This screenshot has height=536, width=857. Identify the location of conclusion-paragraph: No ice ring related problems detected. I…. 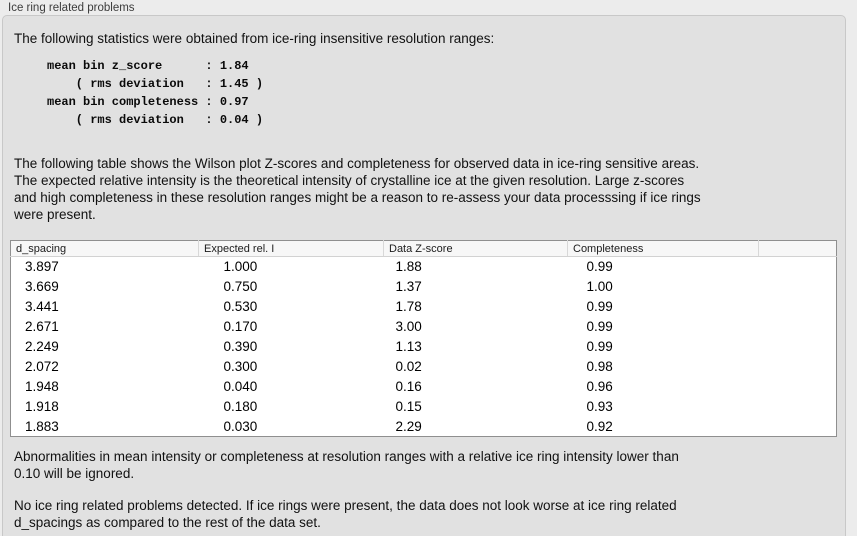
(345, 514).